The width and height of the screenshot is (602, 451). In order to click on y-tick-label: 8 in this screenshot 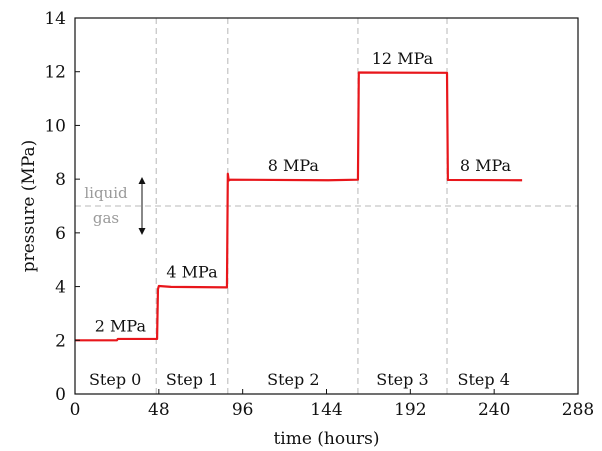, I will do `click(60, 180)`.